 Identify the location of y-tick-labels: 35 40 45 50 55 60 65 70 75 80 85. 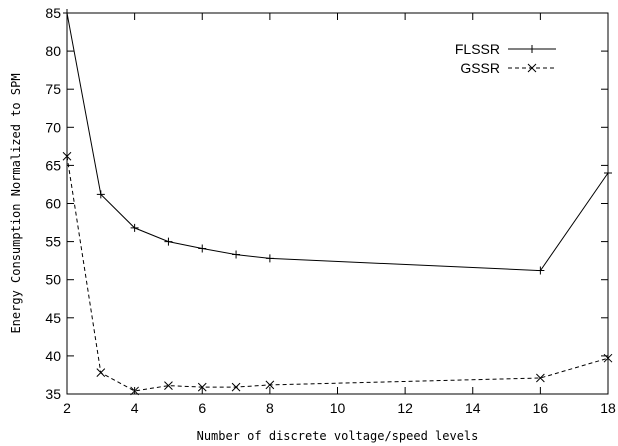
(53, 203).